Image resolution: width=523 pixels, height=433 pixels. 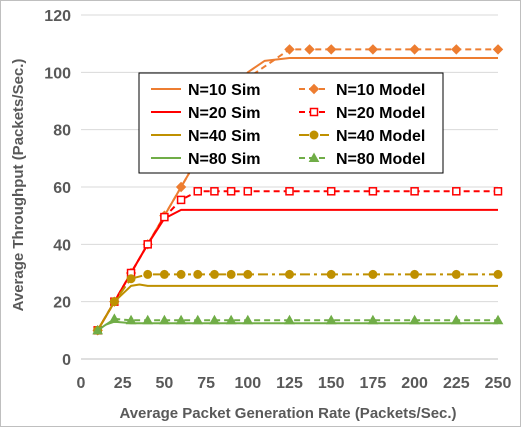 I want to click on legend-item: N=40 Model, so click(x=362, y=136).